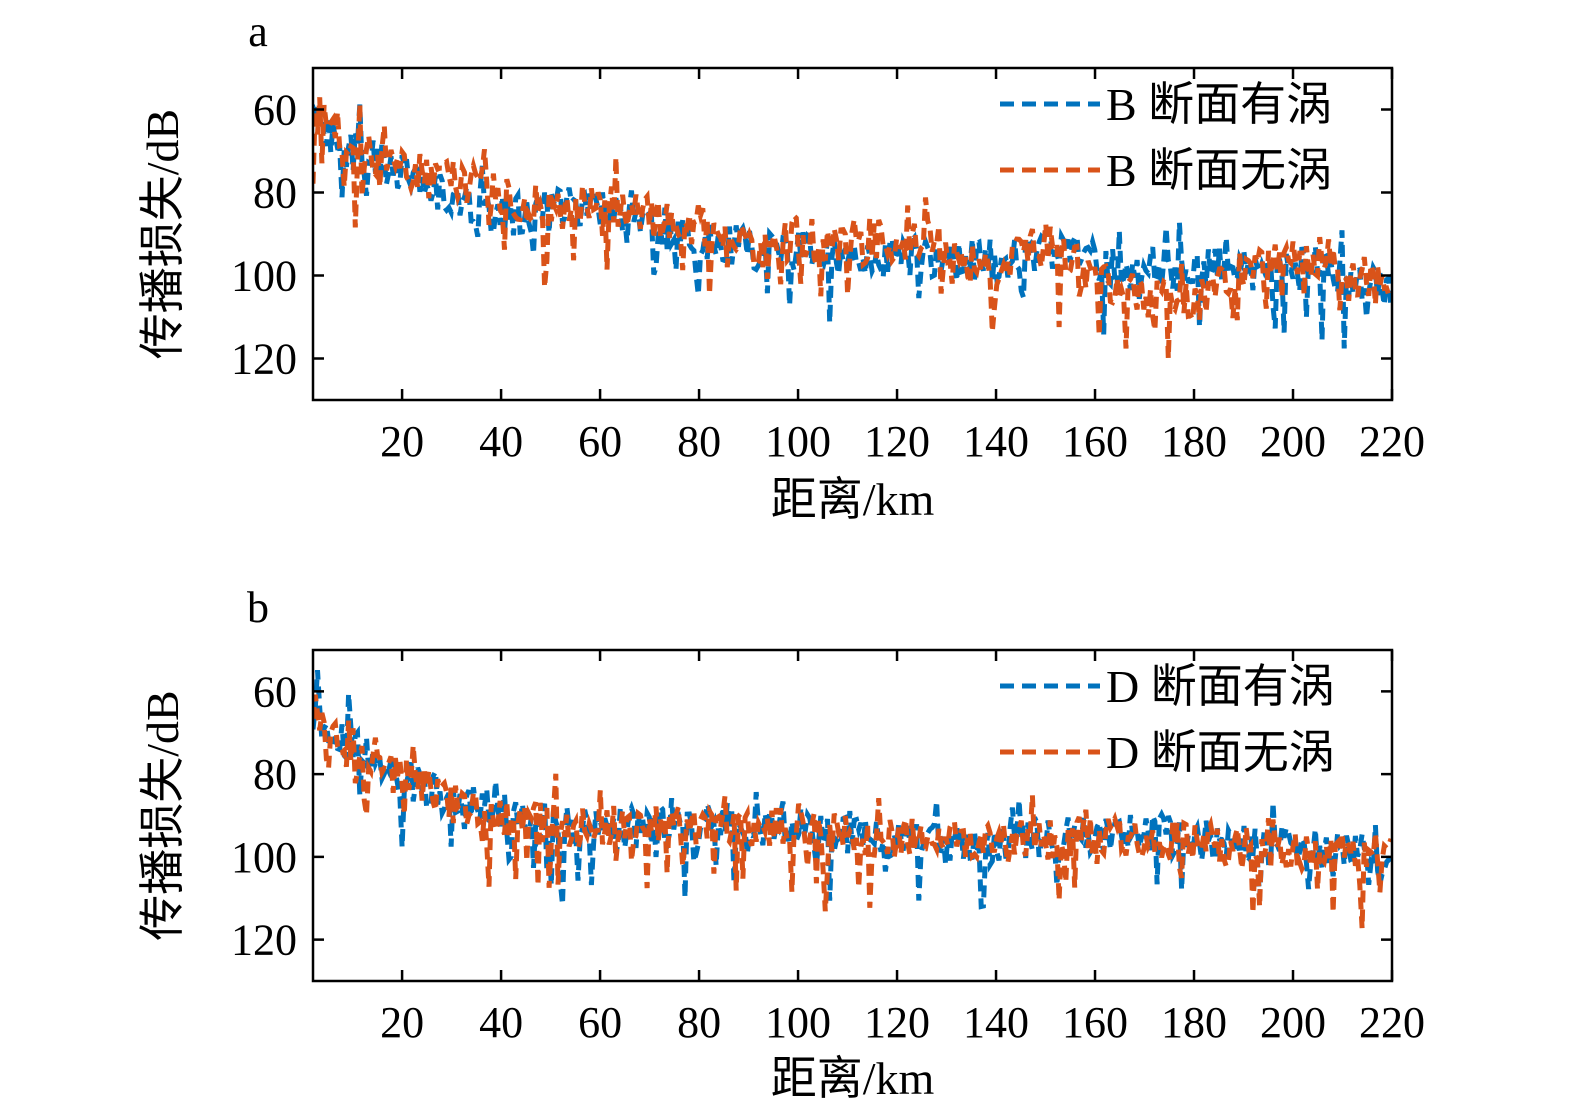 The width and height of the screenshot is (1575, 1117). What do you see at coordinates (258, 31) in the screenshot?
I see `panel-label: a` at bounding box center [258, 31].